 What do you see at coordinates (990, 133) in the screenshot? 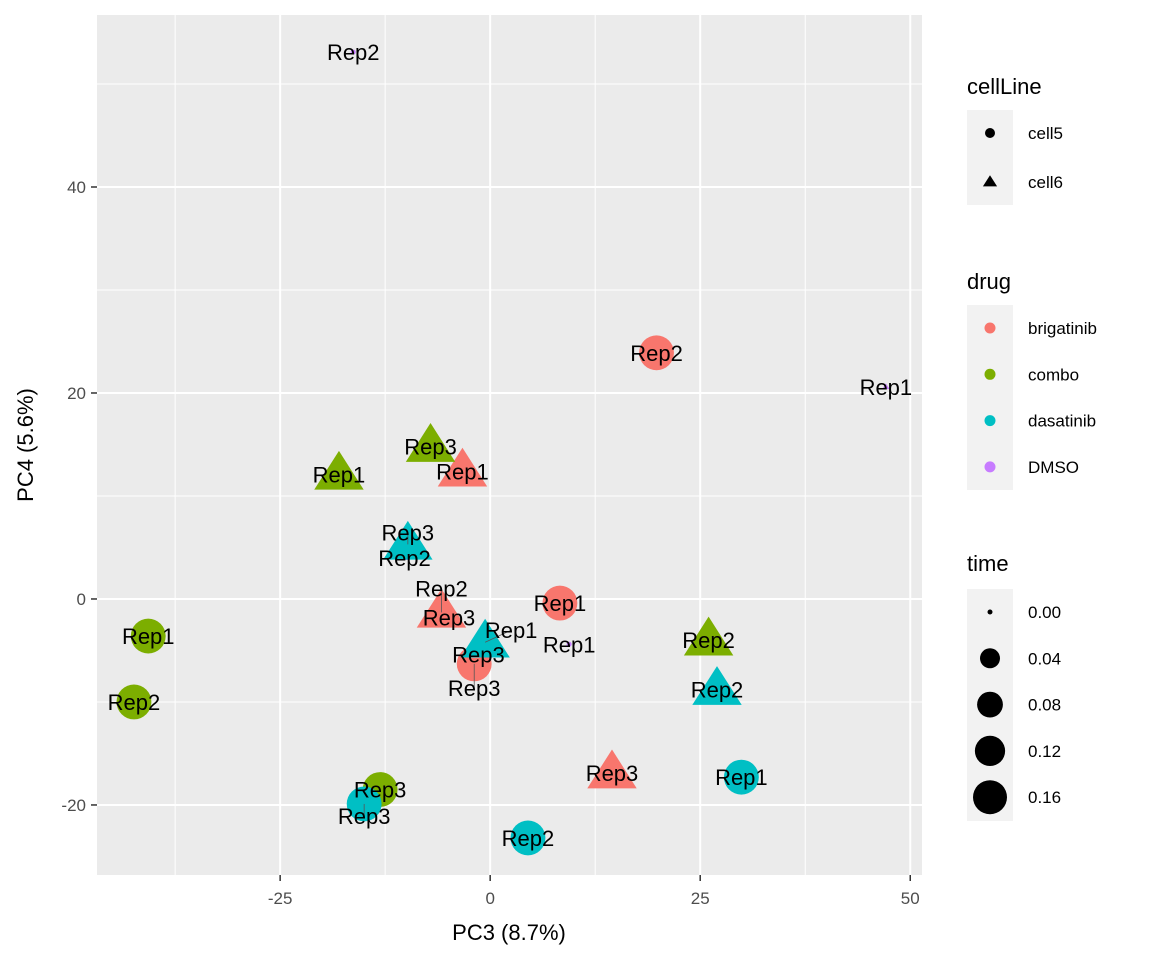
I see `legend-key-cell5` at bounding box center [990, 133].